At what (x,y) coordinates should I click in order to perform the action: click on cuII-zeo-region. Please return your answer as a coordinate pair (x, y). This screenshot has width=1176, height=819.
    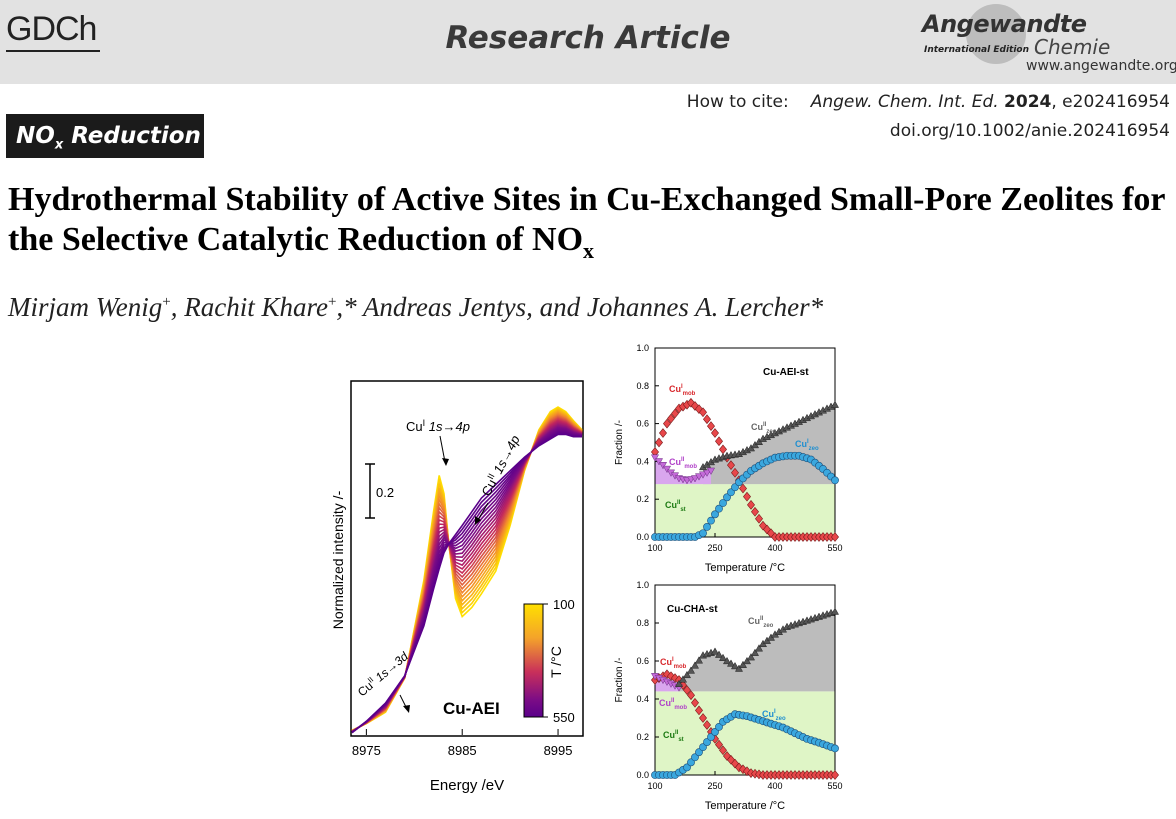
    Looking at the image, I should click on (757, 651).